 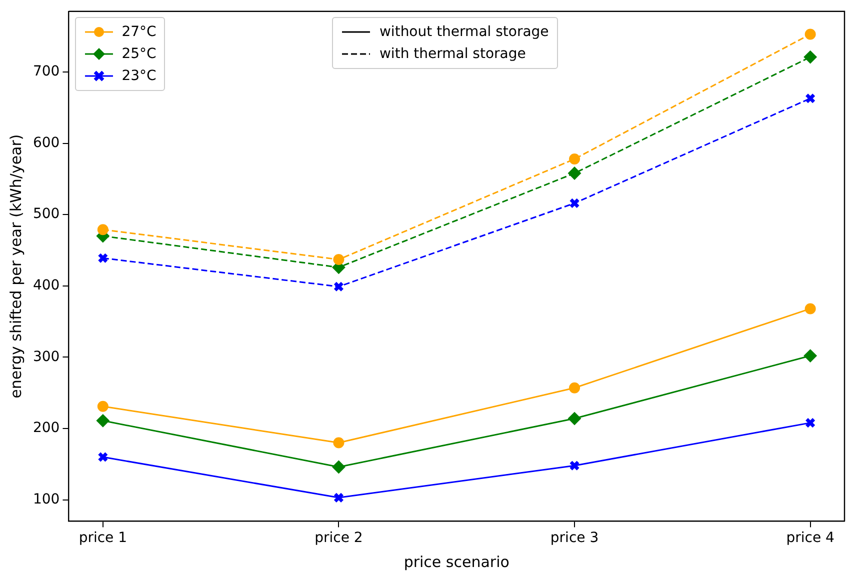 What do you see at coordinates (139, 76) in the screenshot?
I see `legend-label: 23°C` at bounding box center [139, 76].